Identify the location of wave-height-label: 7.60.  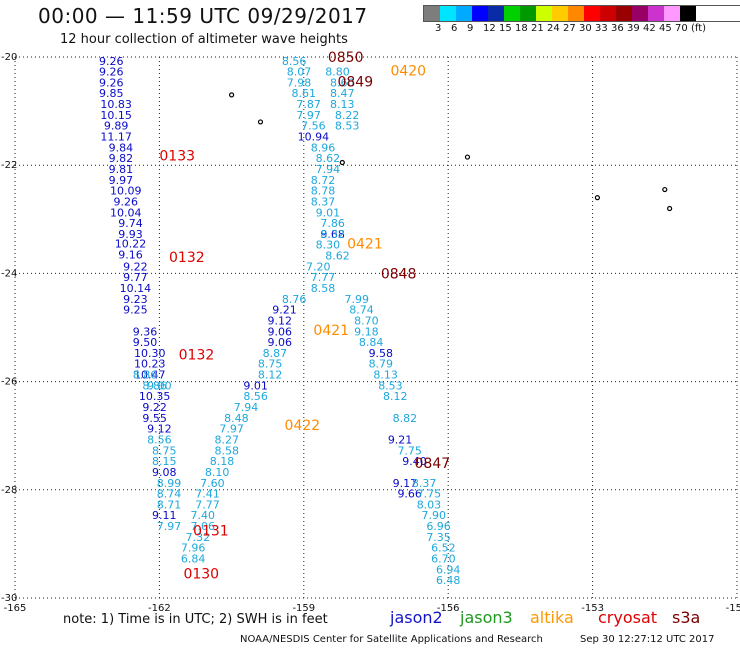
(212, 483).